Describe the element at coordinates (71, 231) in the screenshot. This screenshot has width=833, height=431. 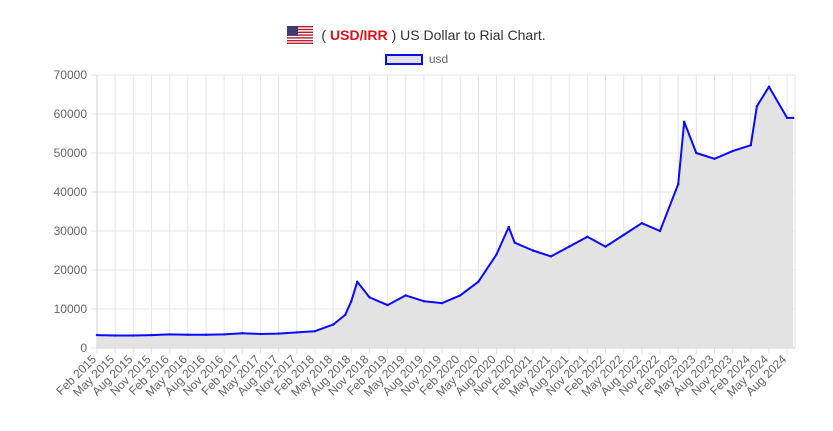
I see `y-tick-label: 30000` at that location.